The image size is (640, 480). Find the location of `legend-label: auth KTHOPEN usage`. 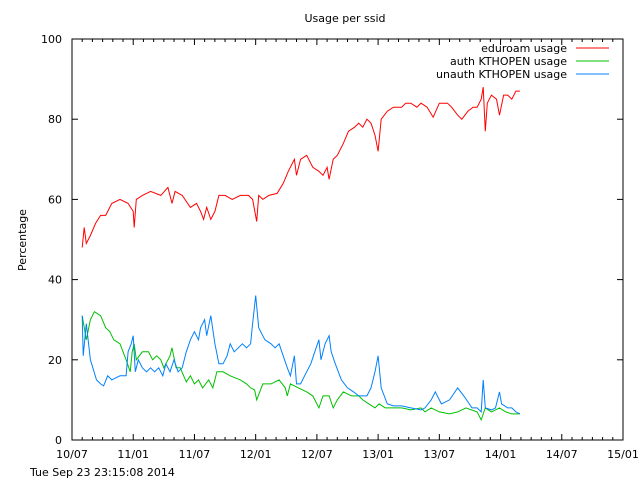

legend-label: auth KTHOPEN usage is located at coordinates (508, 61).